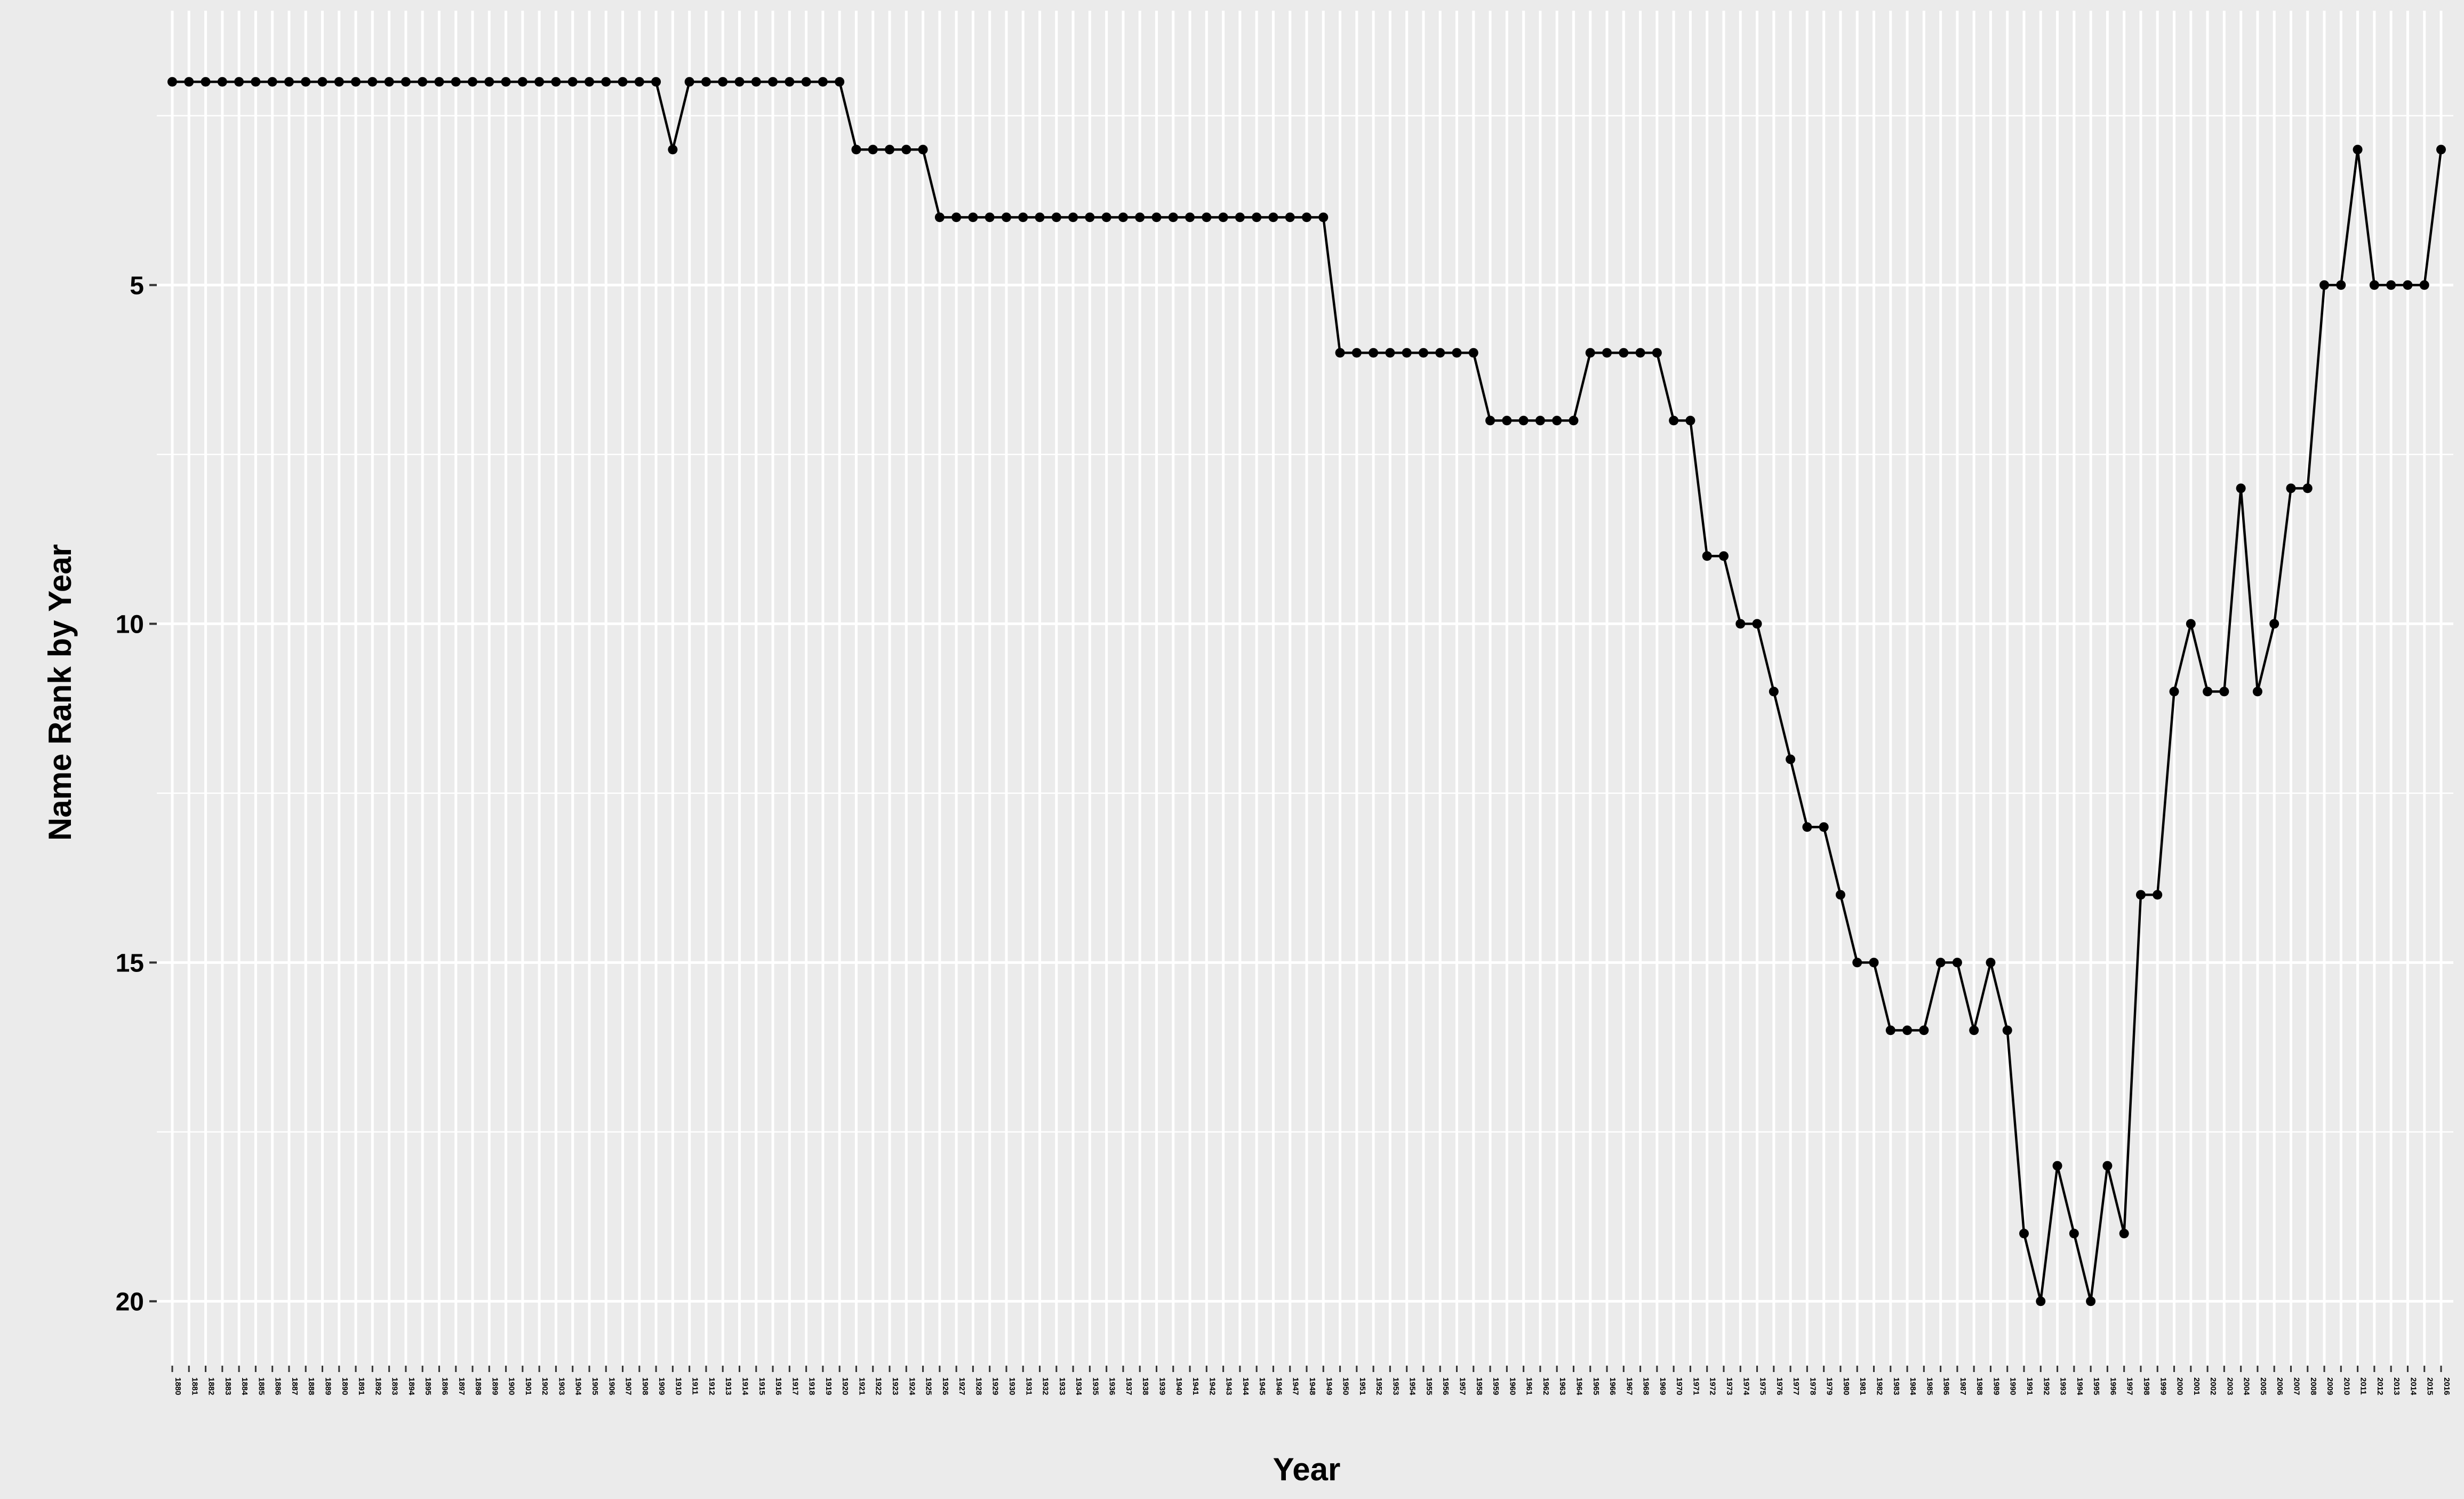 The width and height of the screenshot is (2464, 1499). Describe the element at coordinates (2413, 1386) in the screenshot. I see `x-tick-label: 2014` at that location.